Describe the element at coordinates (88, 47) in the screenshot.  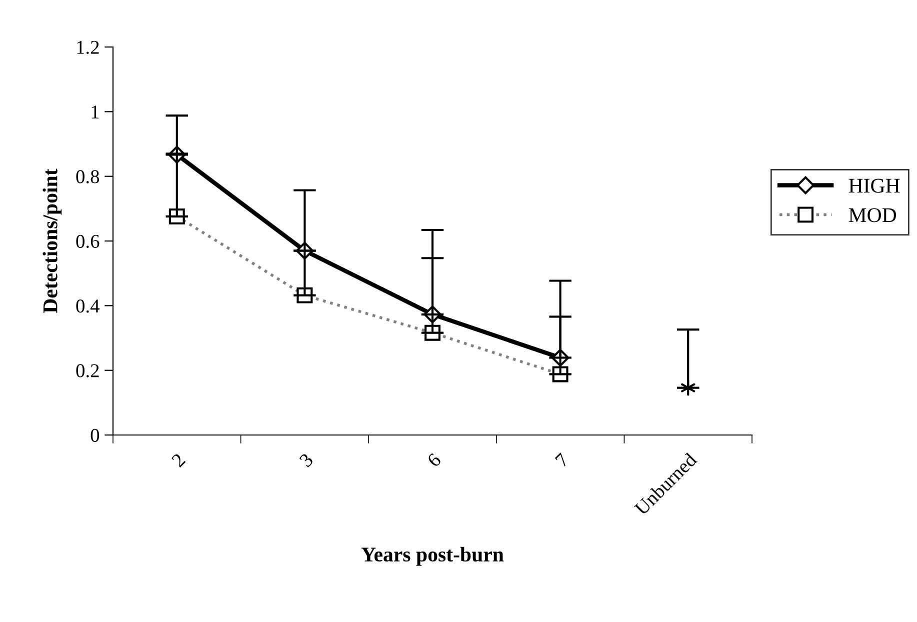
I see `y-tick-label: 1.2` at that location.